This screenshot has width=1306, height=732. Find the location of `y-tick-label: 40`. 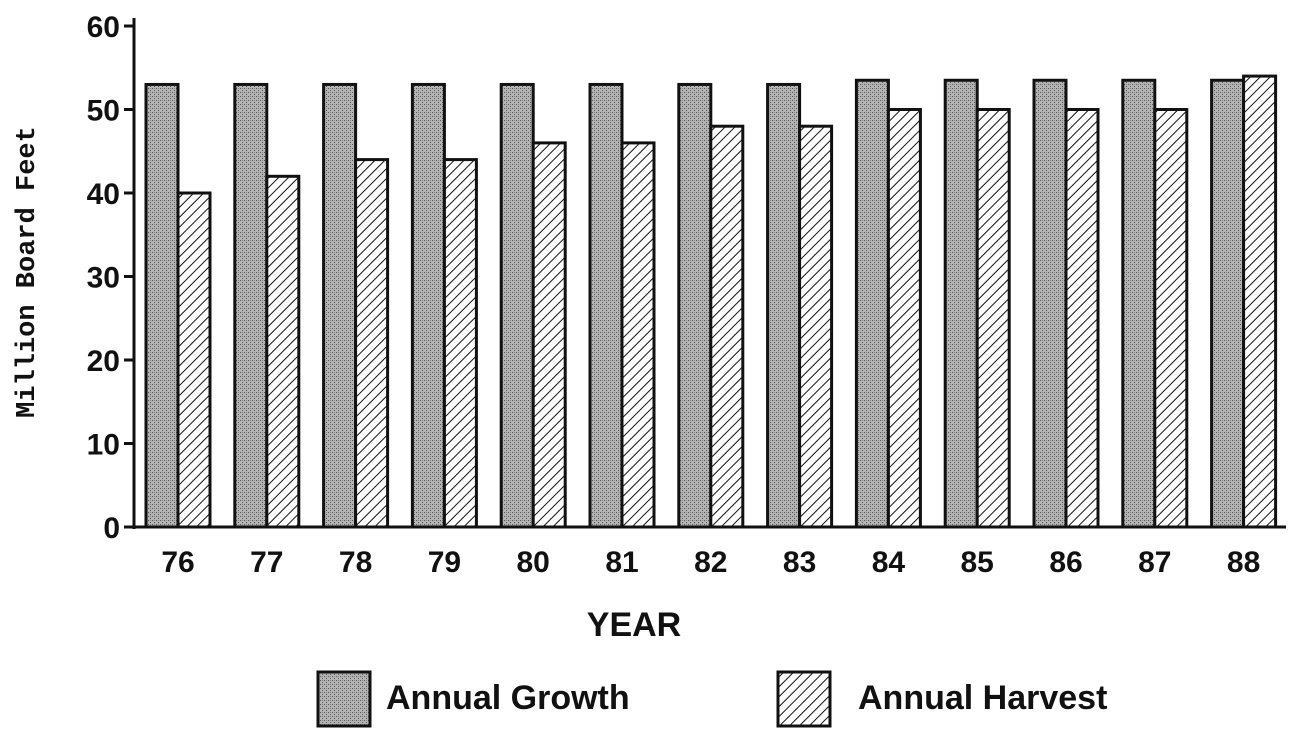

y-tick-label: 40 is located at coordinates (103, 194).